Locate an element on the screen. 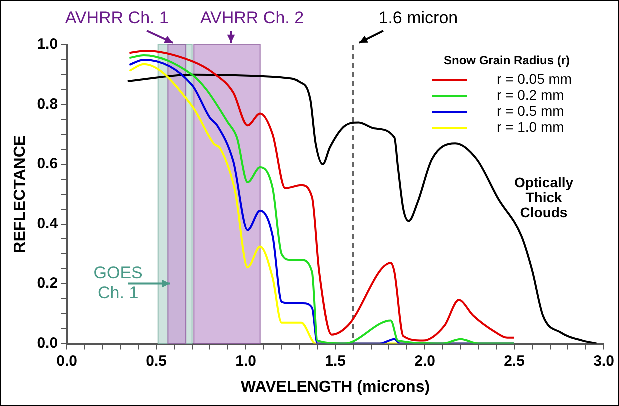 The height and width of the screenshot is (406, 619). x-tick-label: 1.0 is located at coordinates (246, 361).